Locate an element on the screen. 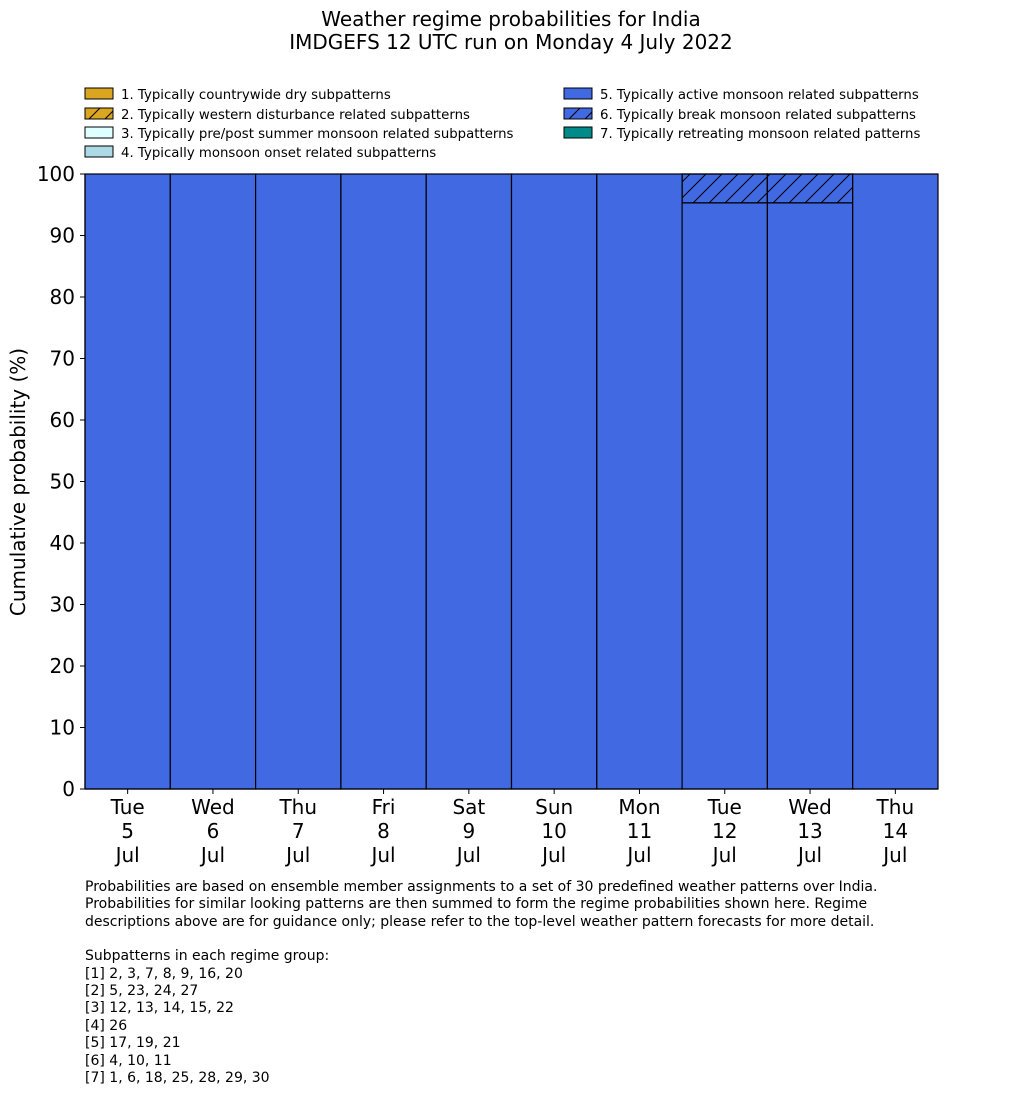  y-tick-label: 100 is located at coordinates (56, 174).